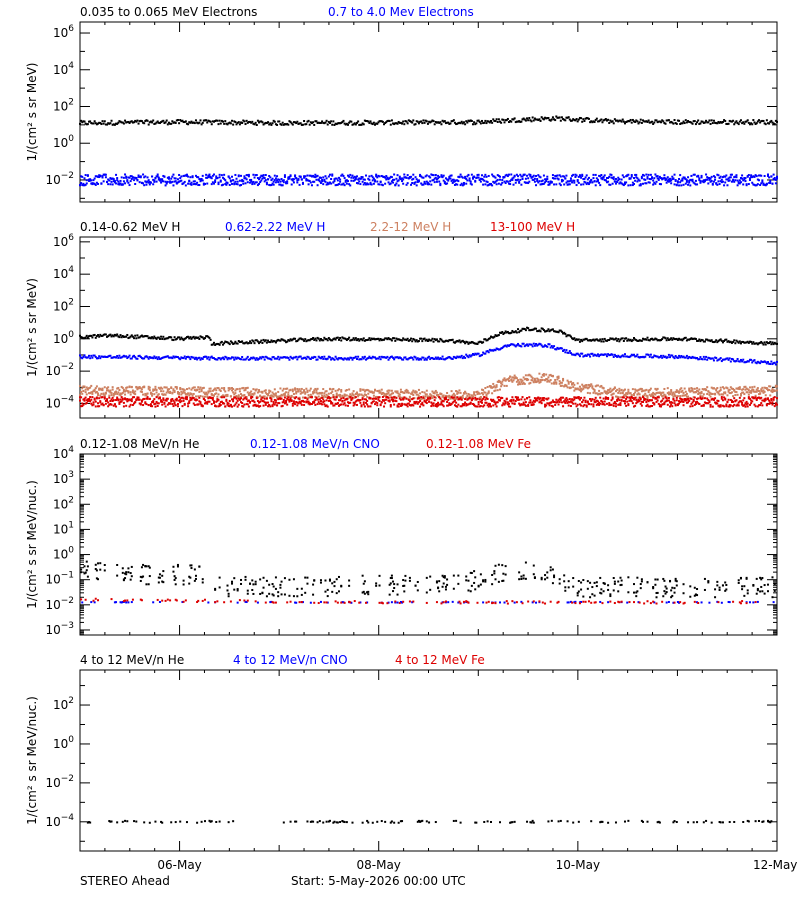 The height and width of the screenshot is (904, 800). Describe the element at coordinates (275, 227) in the screenshot. I see `legend-entry: 0.62-2.22 MeV H` at that location.